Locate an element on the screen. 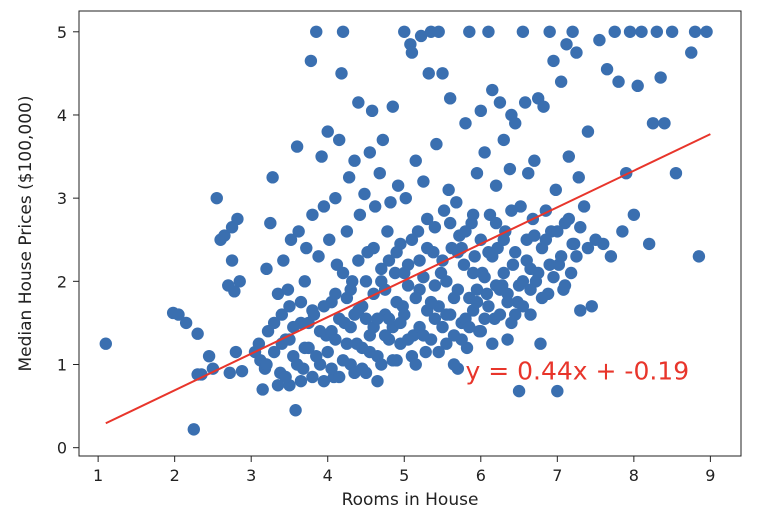 The width and height of the screenshot is (758, 517). x-tick-label: 8 is located at coordinates (634, 475).